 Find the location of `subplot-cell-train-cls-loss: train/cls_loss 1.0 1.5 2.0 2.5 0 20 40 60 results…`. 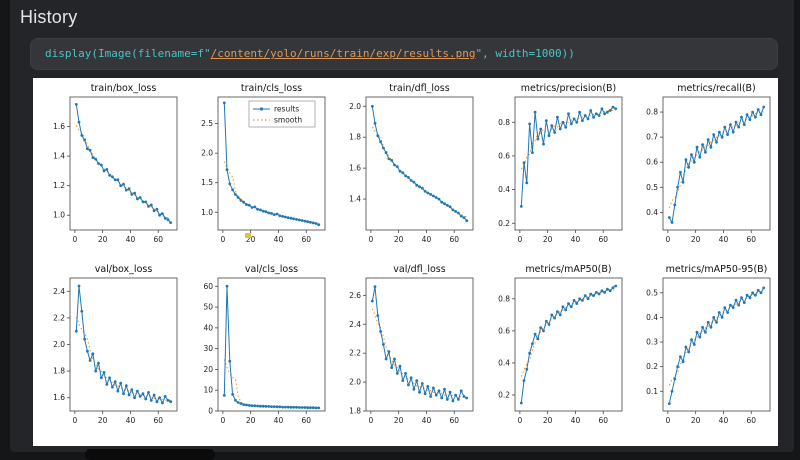

subplot-cell-train-cls-loss: train/cls_loss 1.0 1.5 2.0 2.5 0 20 40 60 results… is located at coordinates (257, 170).